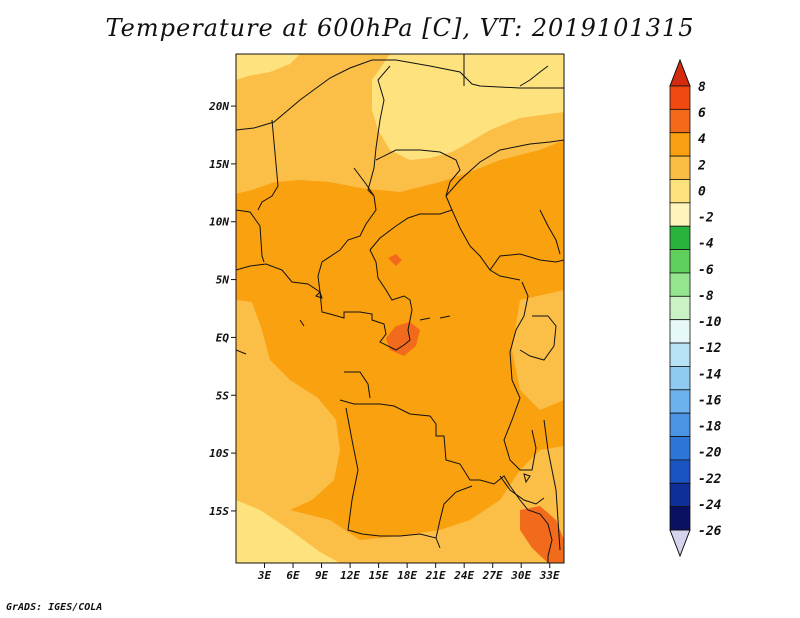 Image resolution: width=800 pixels, height=618 pixels. I want to click on lat-tick-label: EQ, so click(223, 337).